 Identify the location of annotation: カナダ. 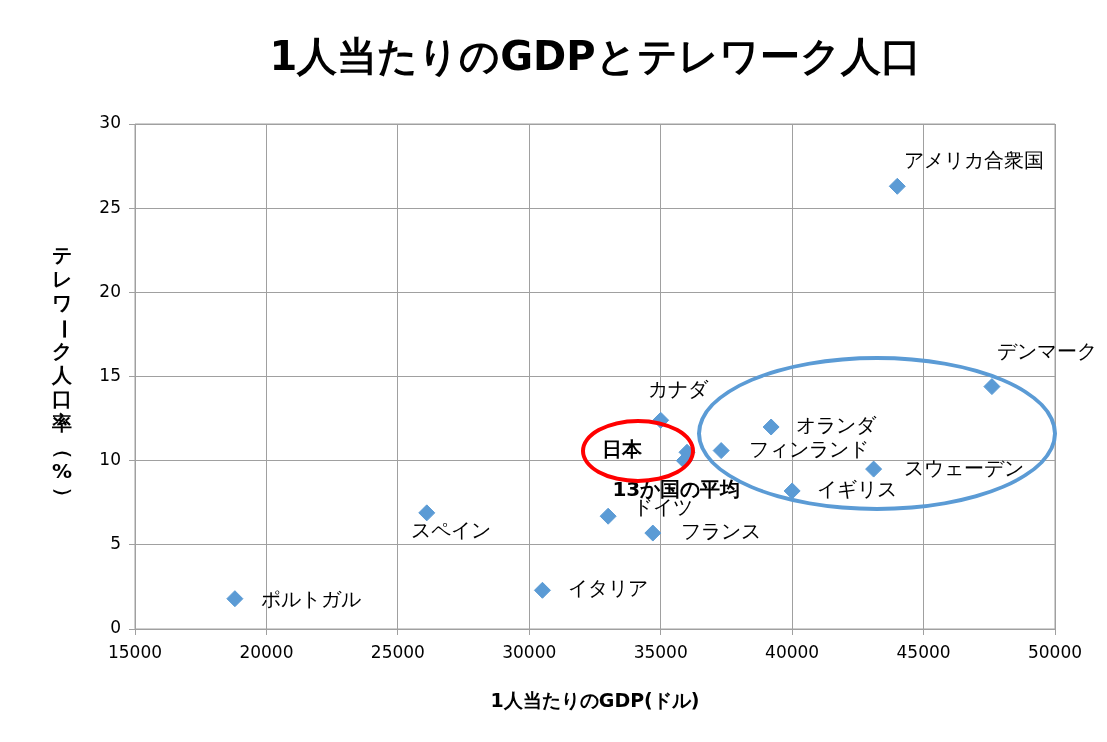
(678, 389).